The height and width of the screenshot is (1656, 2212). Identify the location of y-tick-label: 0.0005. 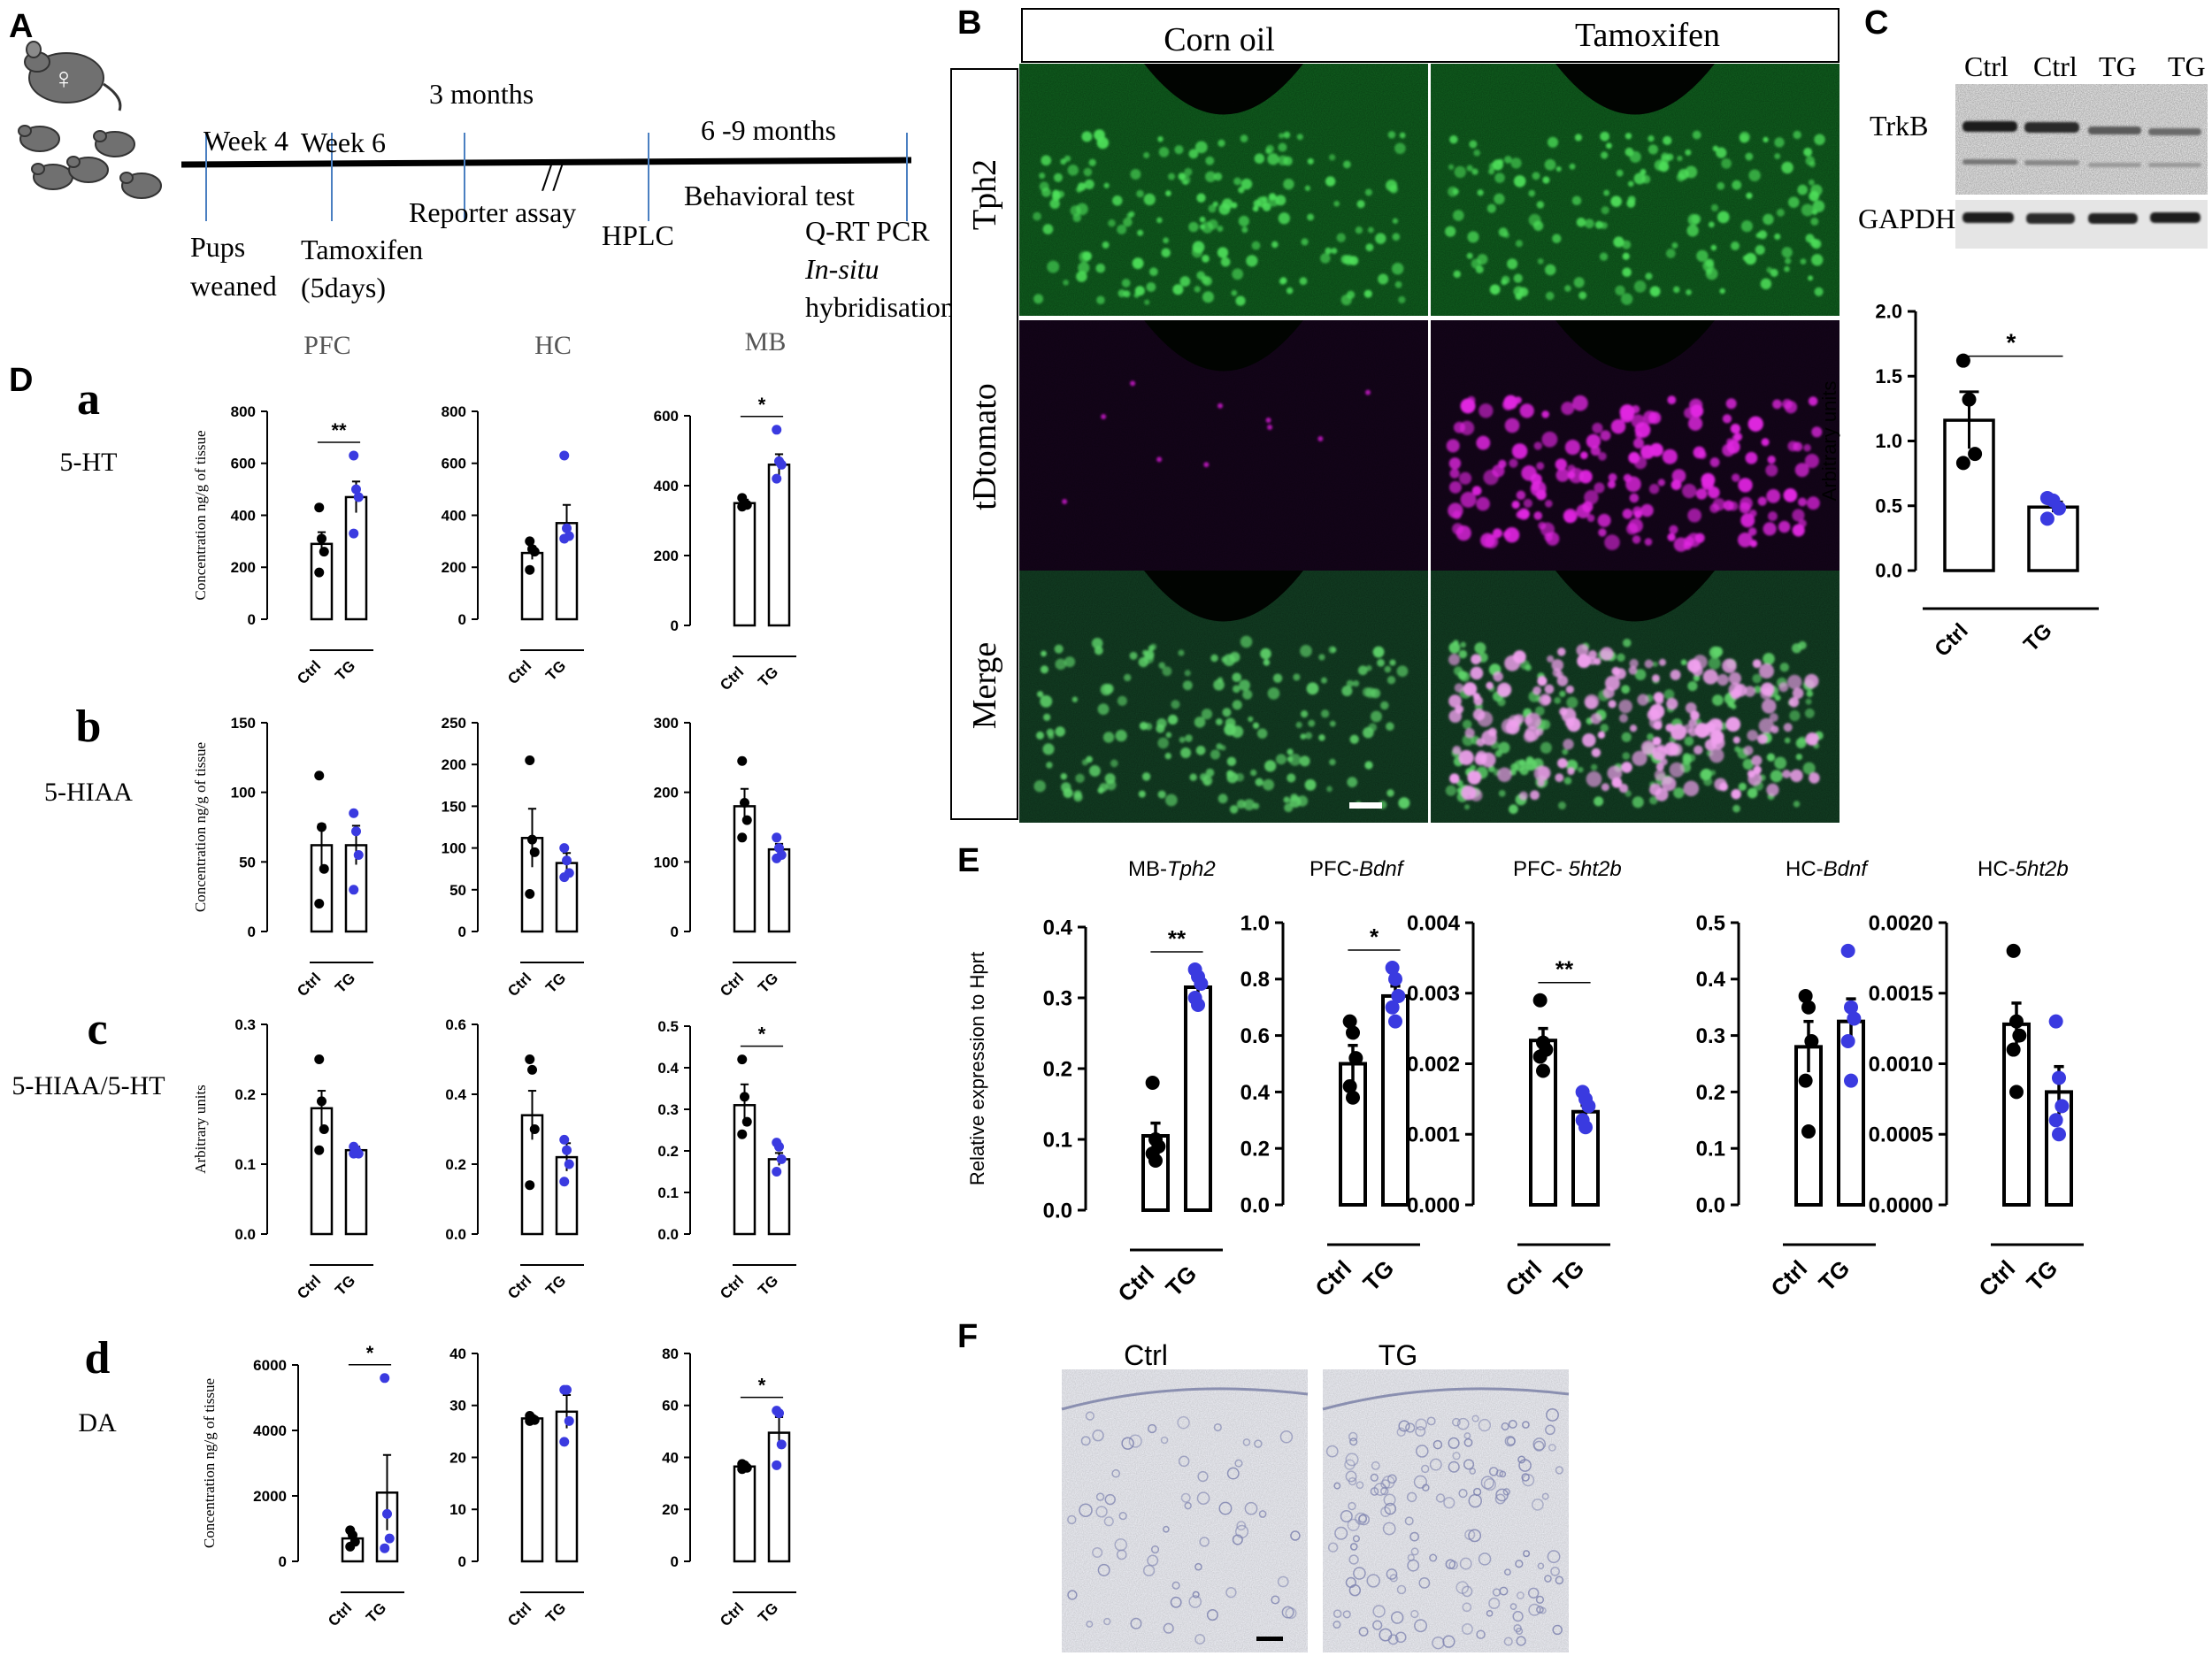
(1901, 1135).